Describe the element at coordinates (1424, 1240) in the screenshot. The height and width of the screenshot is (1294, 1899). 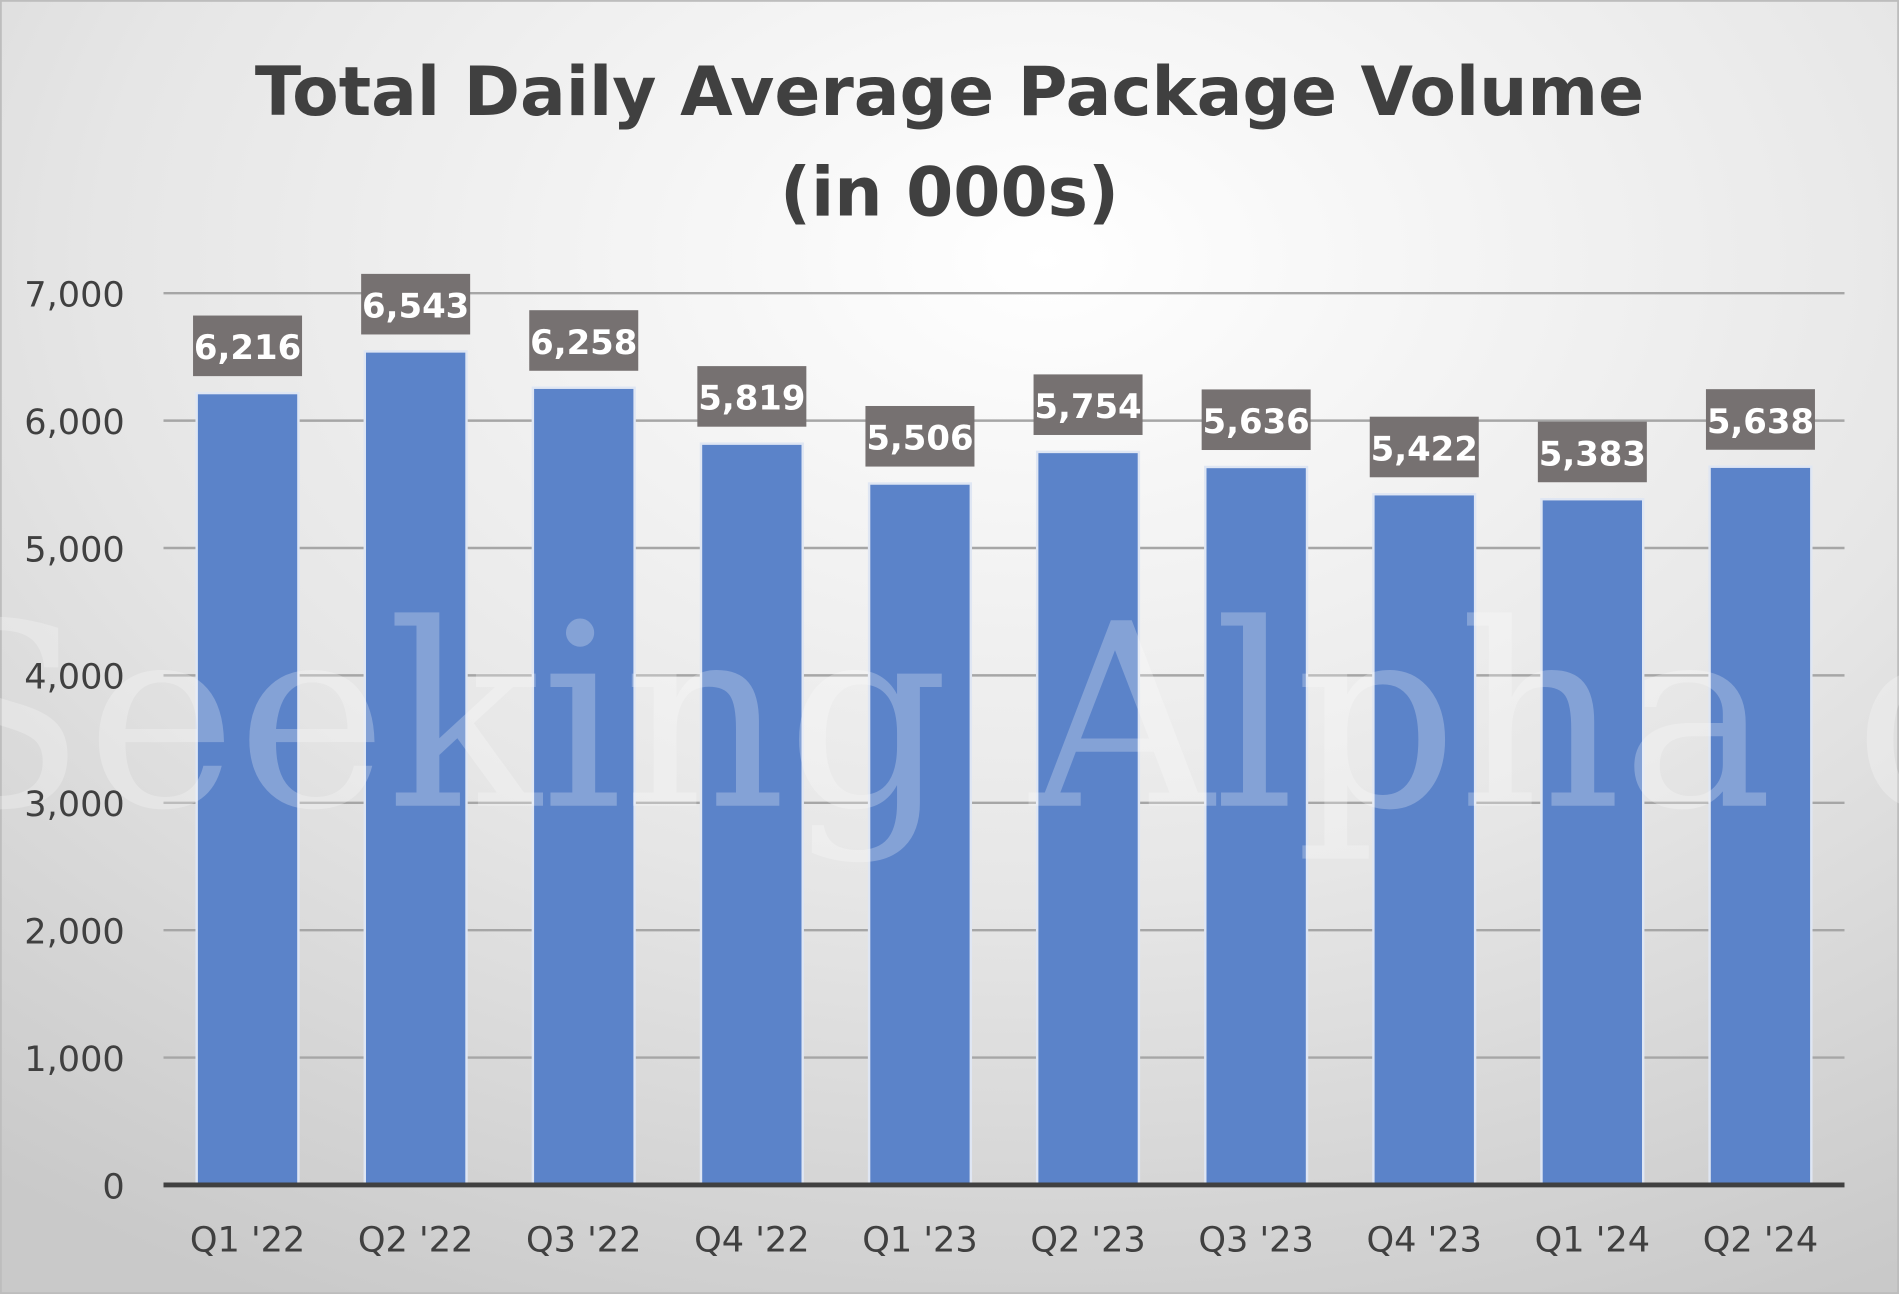
I see `x-tick-label: Q4 '23` at that location.